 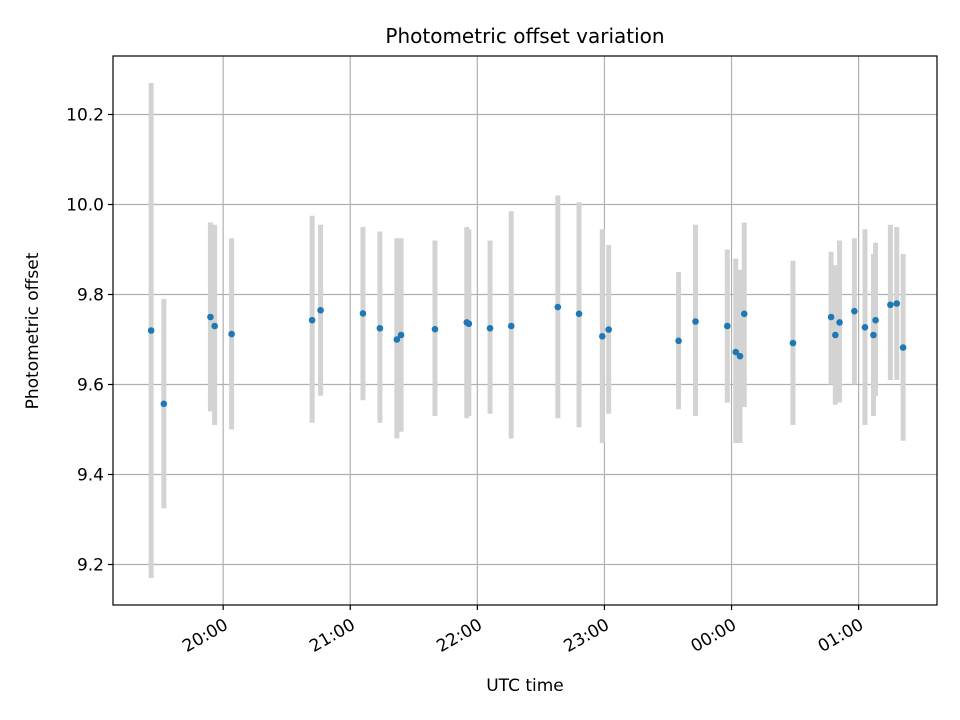 What do you see at coordinates (89, 341) in the screenshot?
I see `y-axis-ticks: 9.2 9.4 9.6 9.8 10.0 10.2` at bounding box center [89, 341].